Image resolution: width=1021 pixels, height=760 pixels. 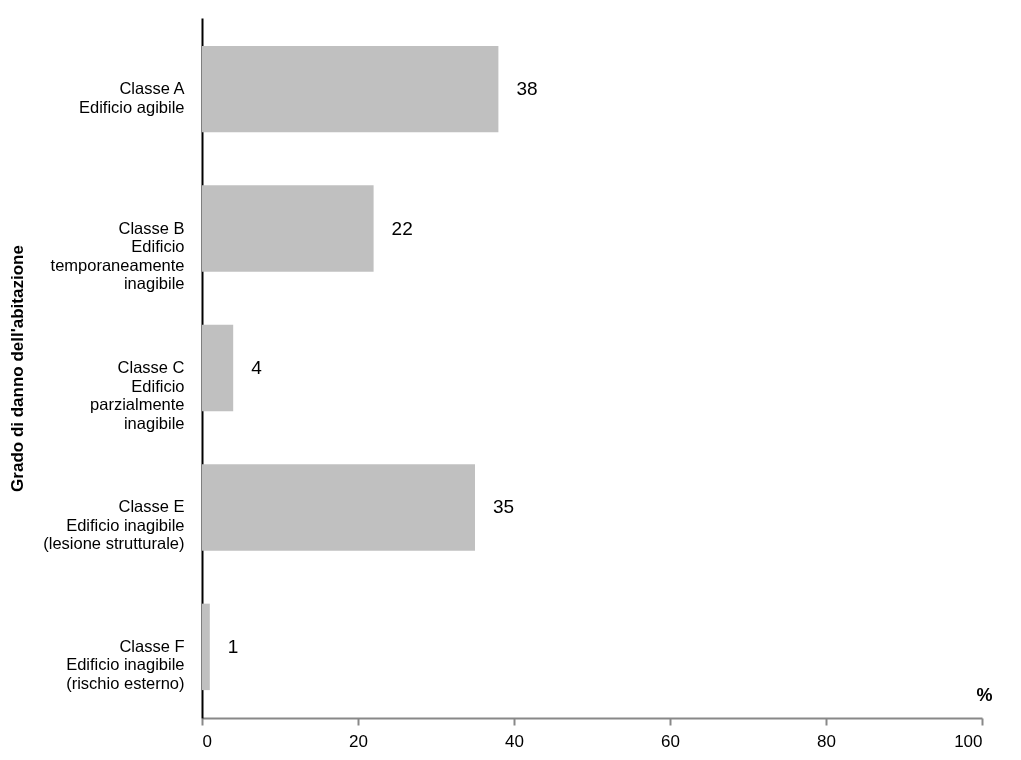 I want to click on x-tick-label: 40, so click(x=514, y=741).